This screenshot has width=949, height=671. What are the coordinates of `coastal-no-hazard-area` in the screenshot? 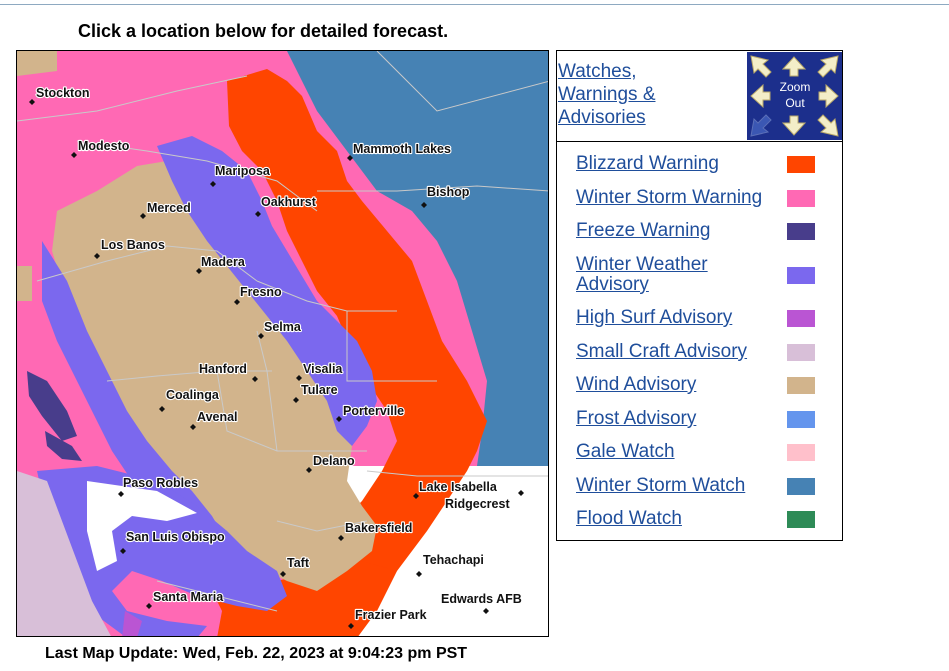 It's located at (142, 526).